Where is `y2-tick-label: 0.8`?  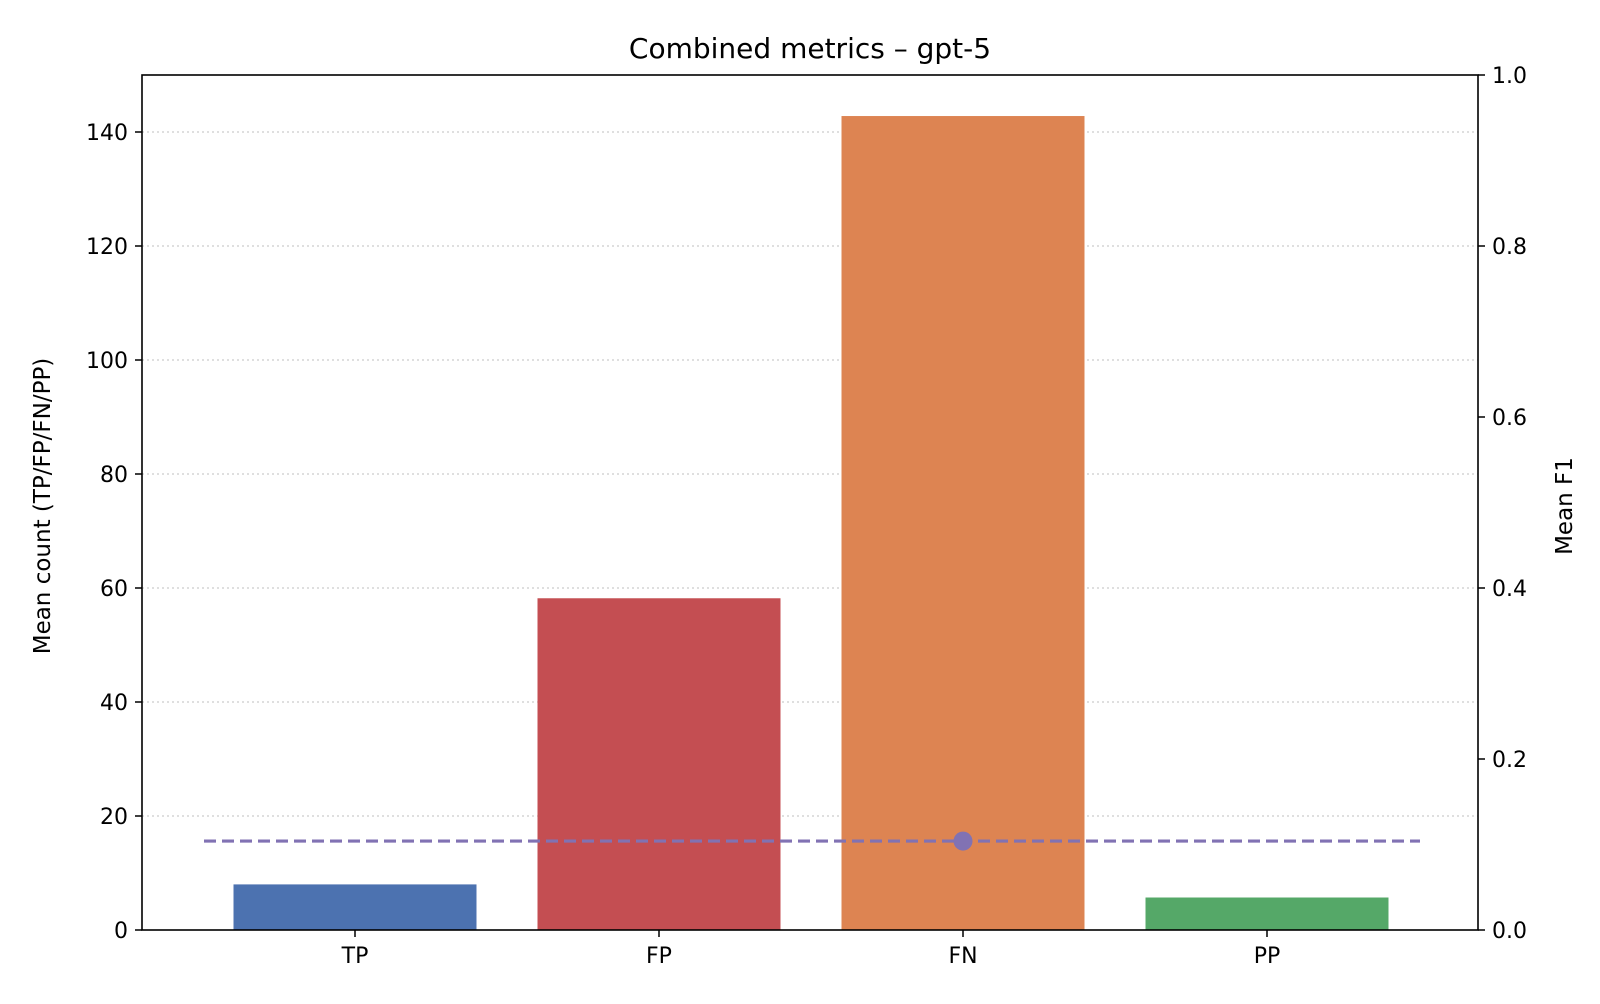
y2-tick-label: 0.8 is located at coordinates (1509, 247).